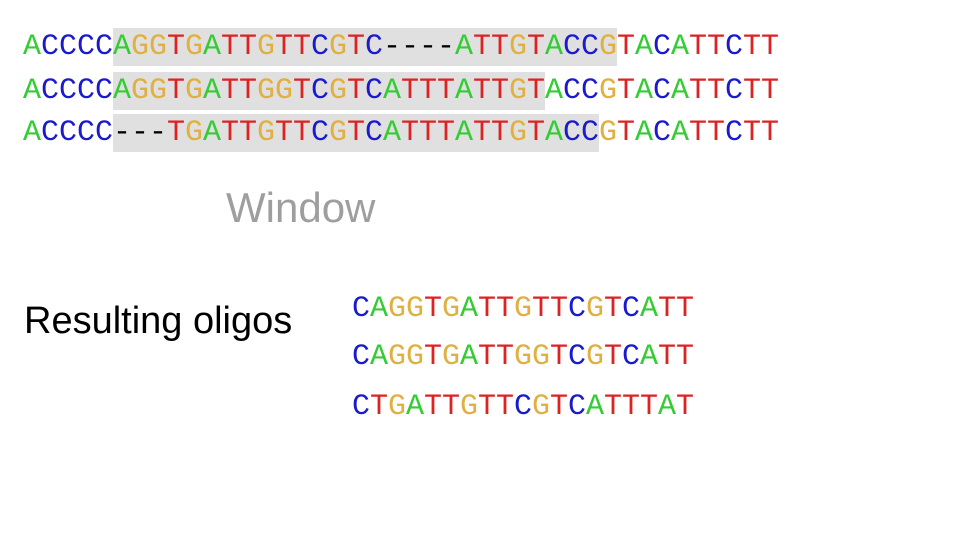 The height and width of the screenshot is (540, 960). I want to click on oligo-1: CAGGTGATTGTTCGTCATT, so click(523, 309).